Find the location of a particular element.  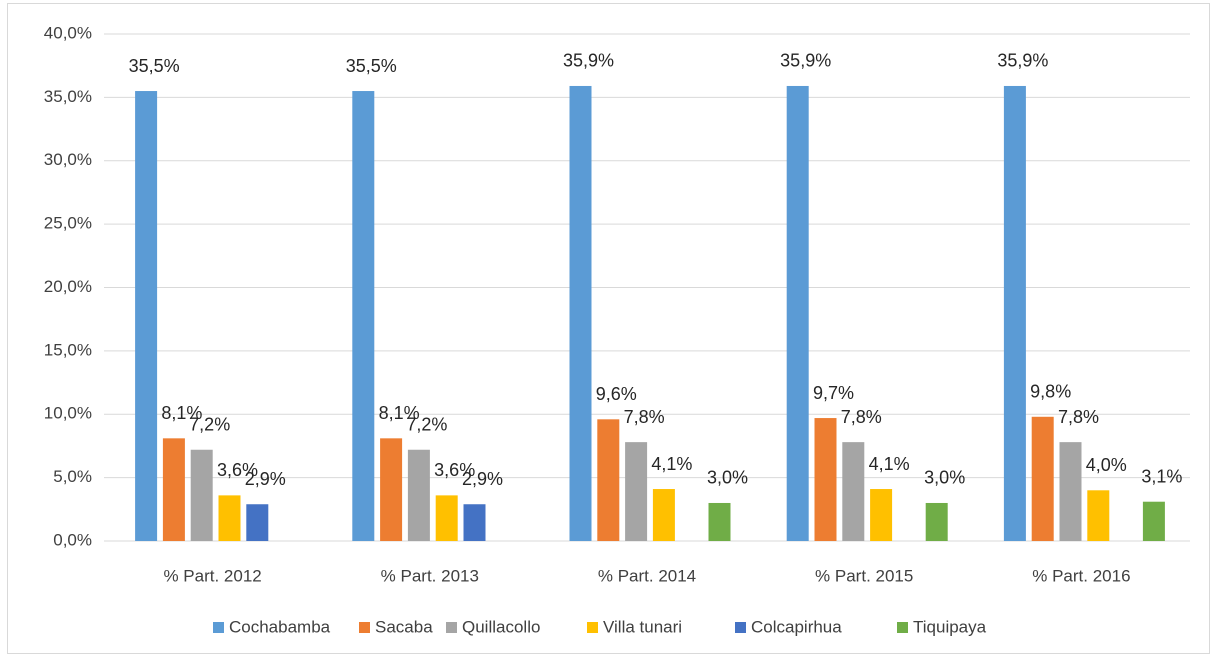

value-label: 9,7% is located at coordinates (833, 393).